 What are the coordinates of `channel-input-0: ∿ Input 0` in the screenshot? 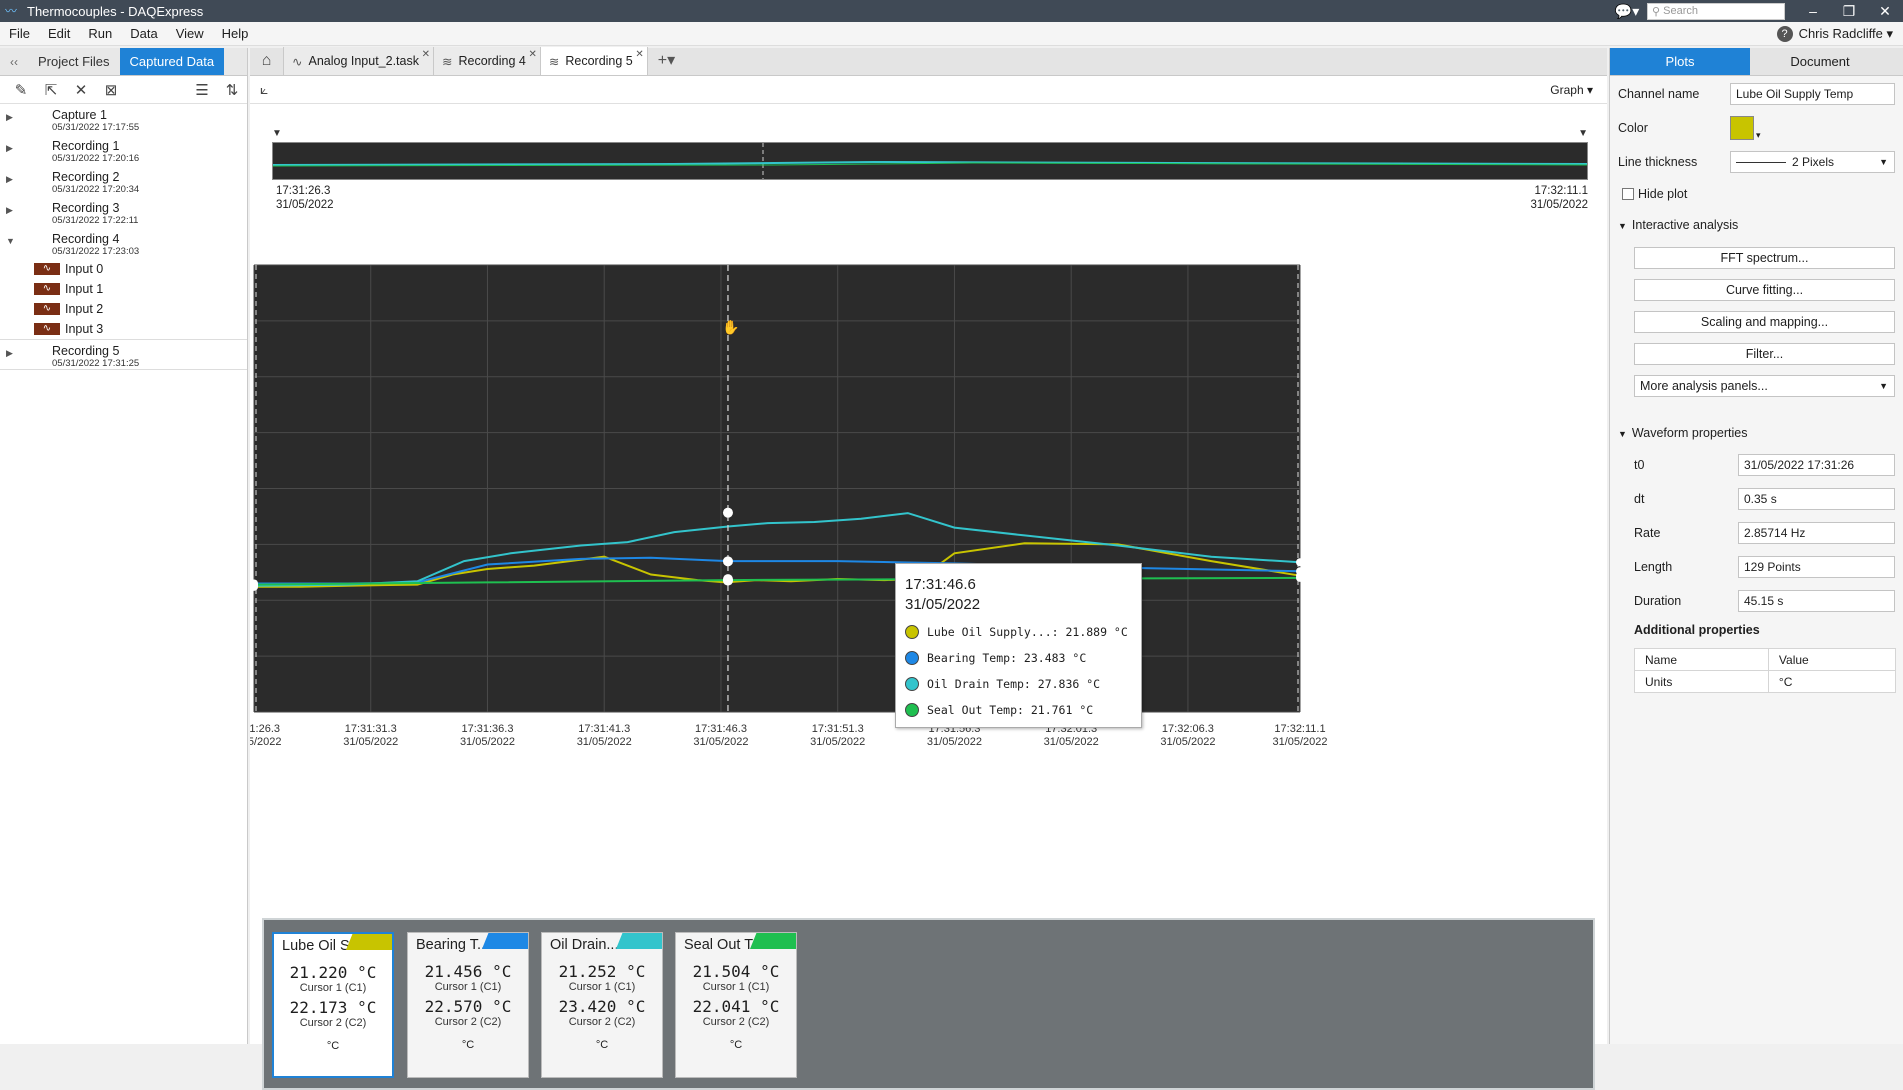 It's located at (123, 269).